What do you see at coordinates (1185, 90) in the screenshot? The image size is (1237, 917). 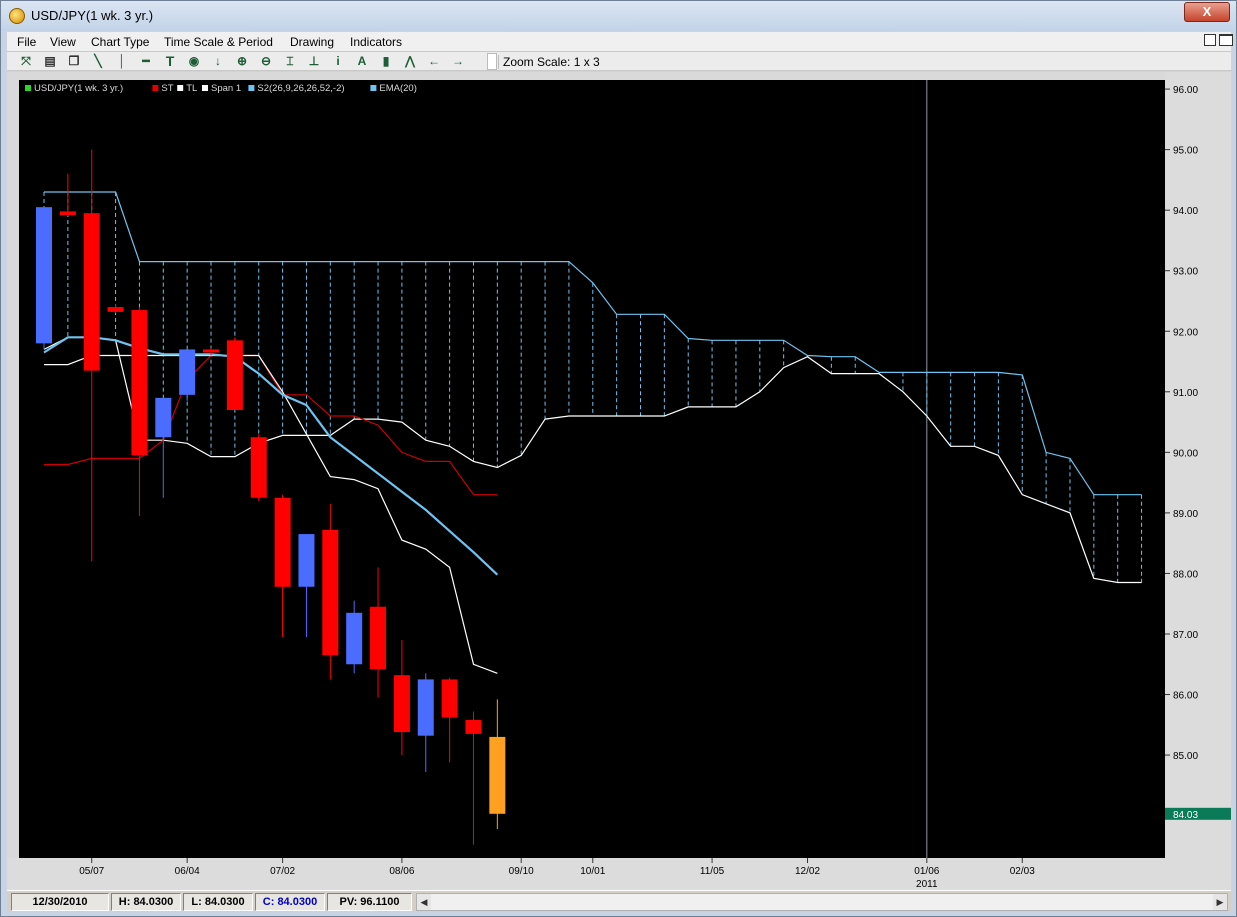 I see `y-tick-label: 96.00` at bounding box center [1185, 90].